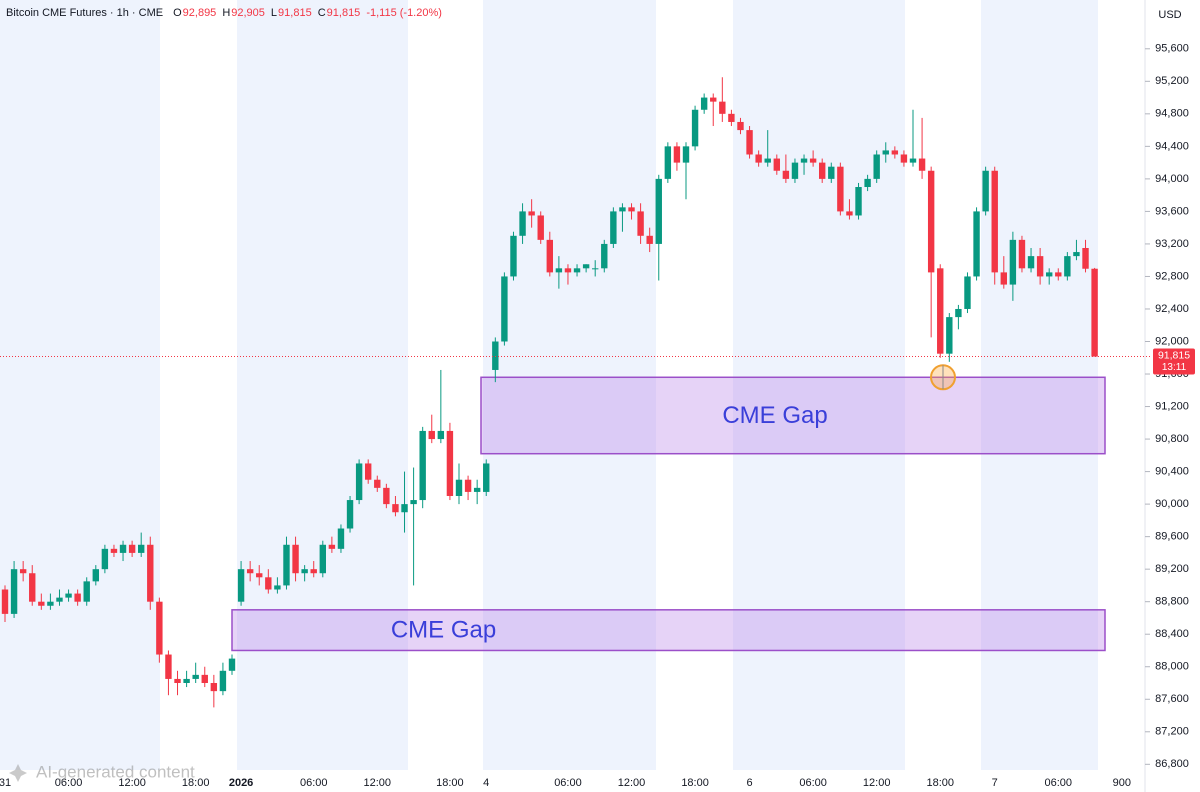  Describe the element at coordinates (85, 13) in the screenshot. I see `symbol-title: Bitcoin CME Futures · 1h · CME` at that location.